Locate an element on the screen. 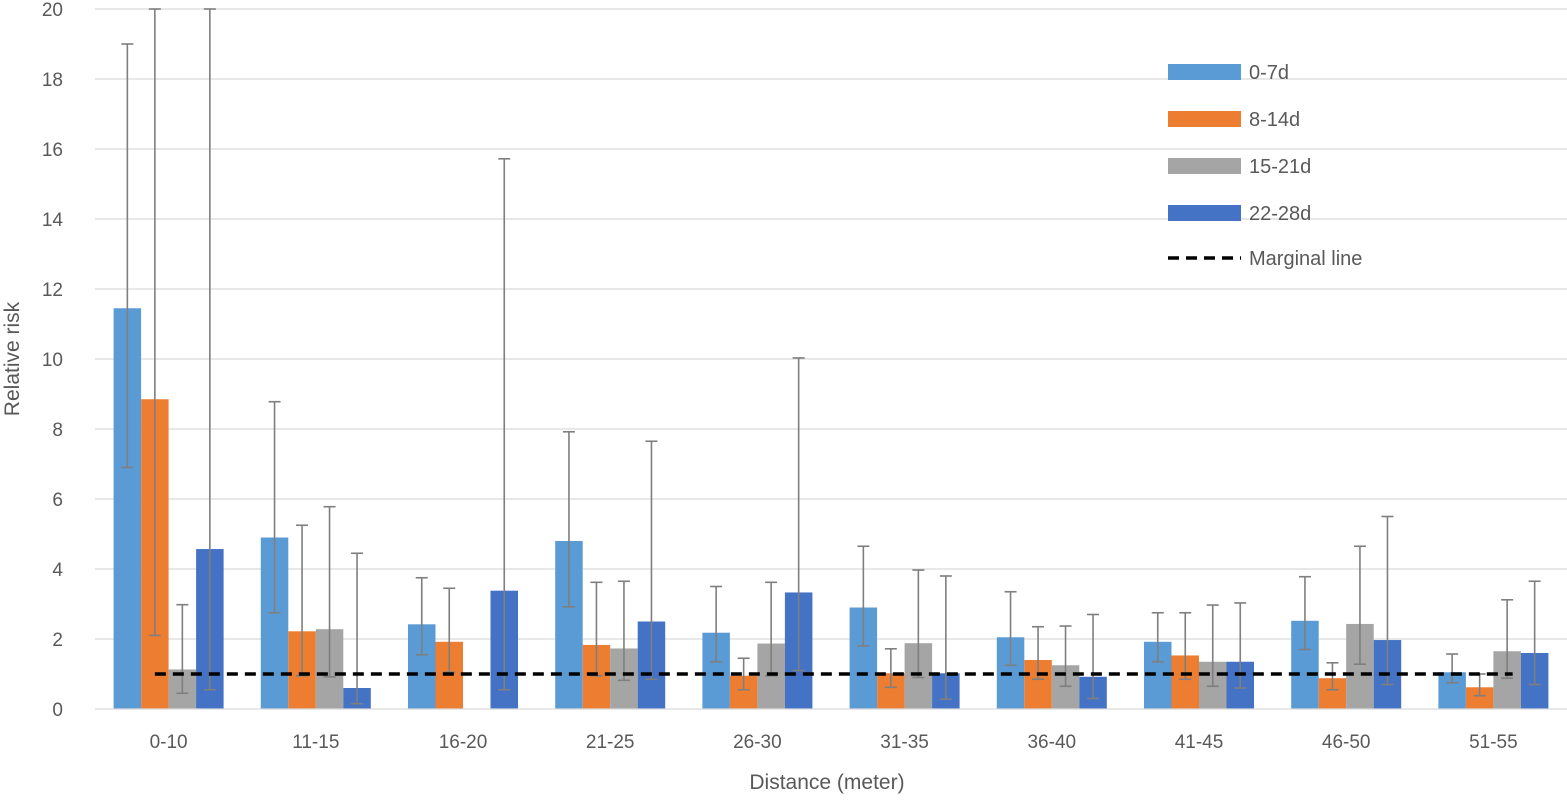 This screenshot has width=1567, height=800. legend-label: 22-28d is located at coordinates (1280, 214).